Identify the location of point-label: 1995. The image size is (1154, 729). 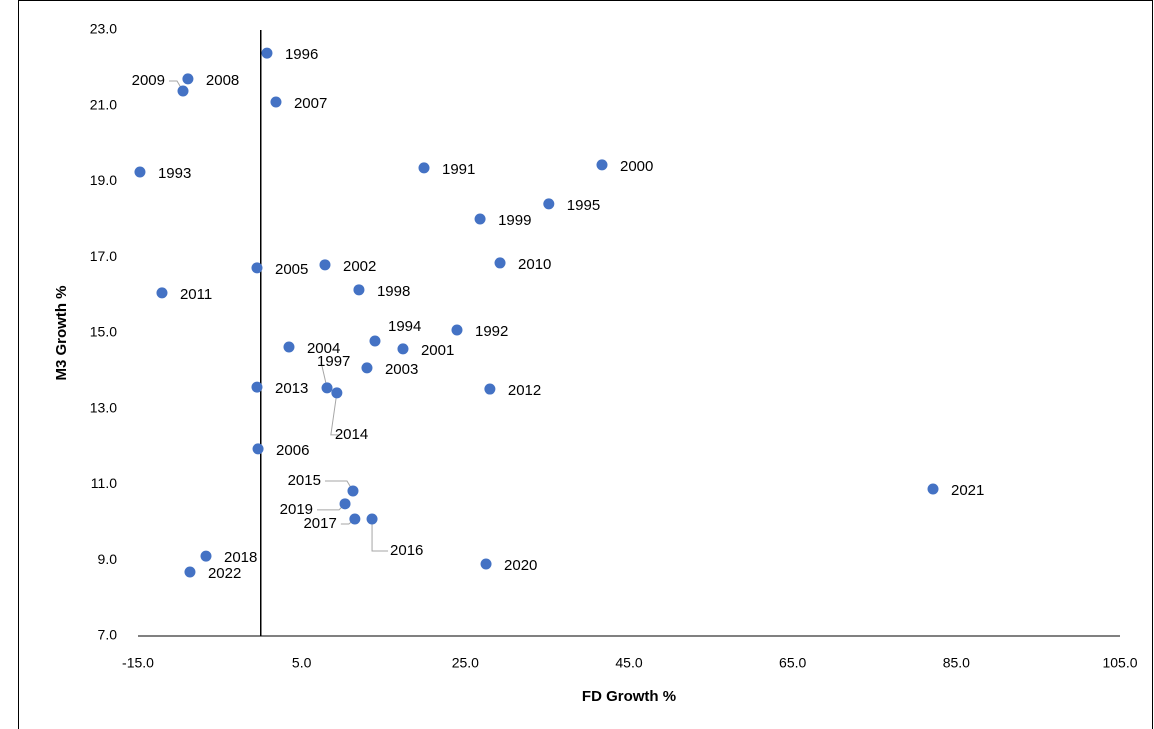
(583, 205).